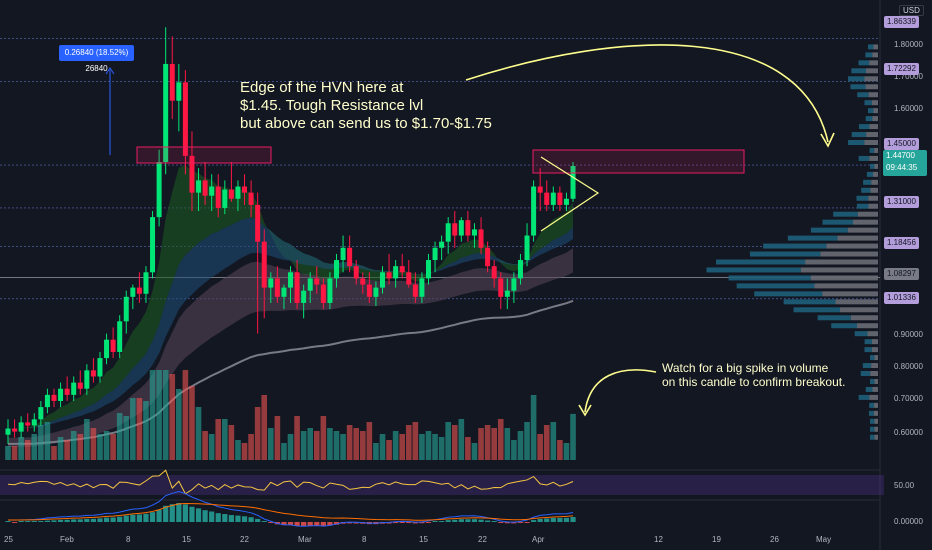  I want to click on price-level-label: 1.01336, so click(901, 298).